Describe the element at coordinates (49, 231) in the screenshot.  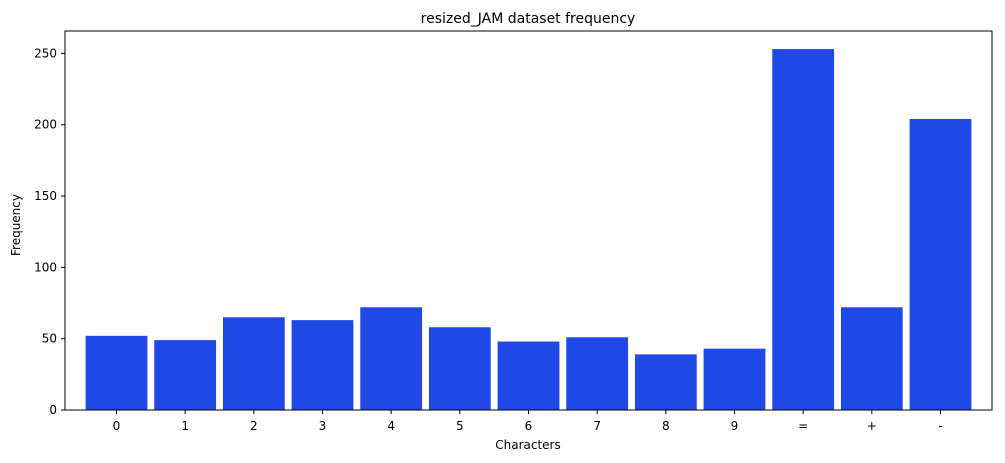
I see `y-axis-ticks: 0 50 100 150 200 250` at that location.